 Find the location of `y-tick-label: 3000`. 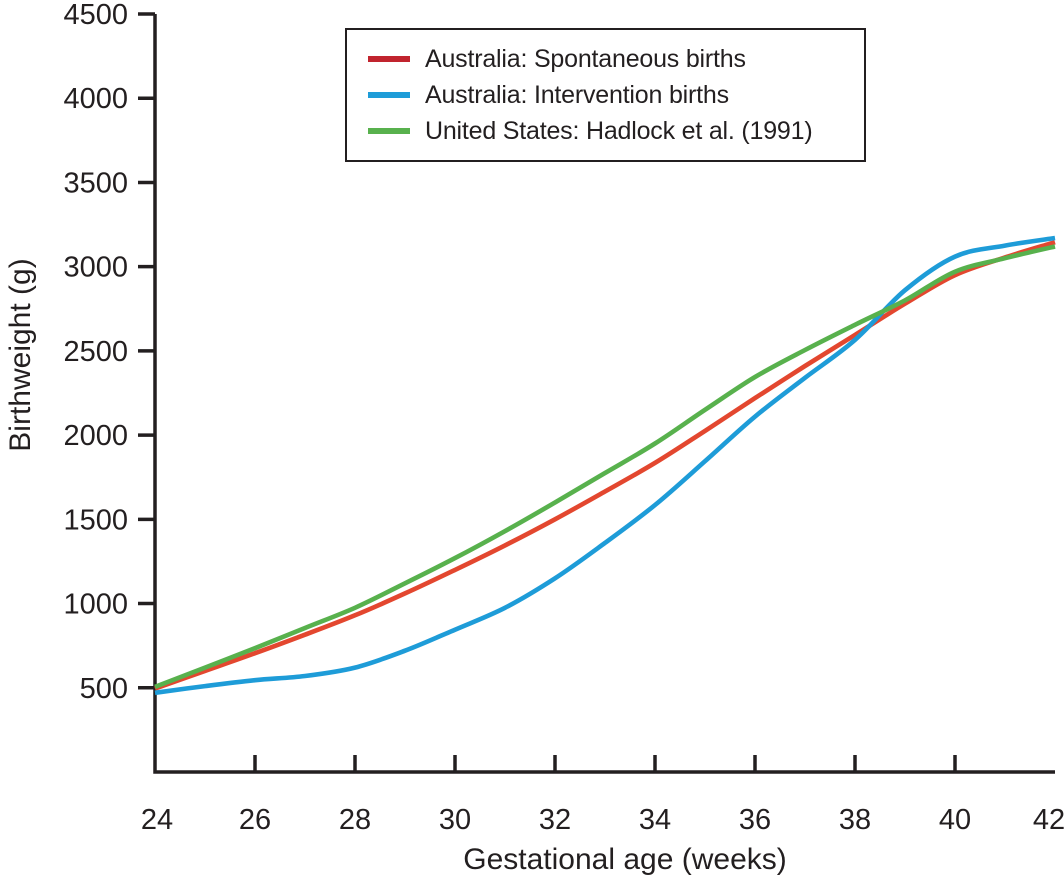

y-tick-label: 3000 is located at coordinates (95, 268).